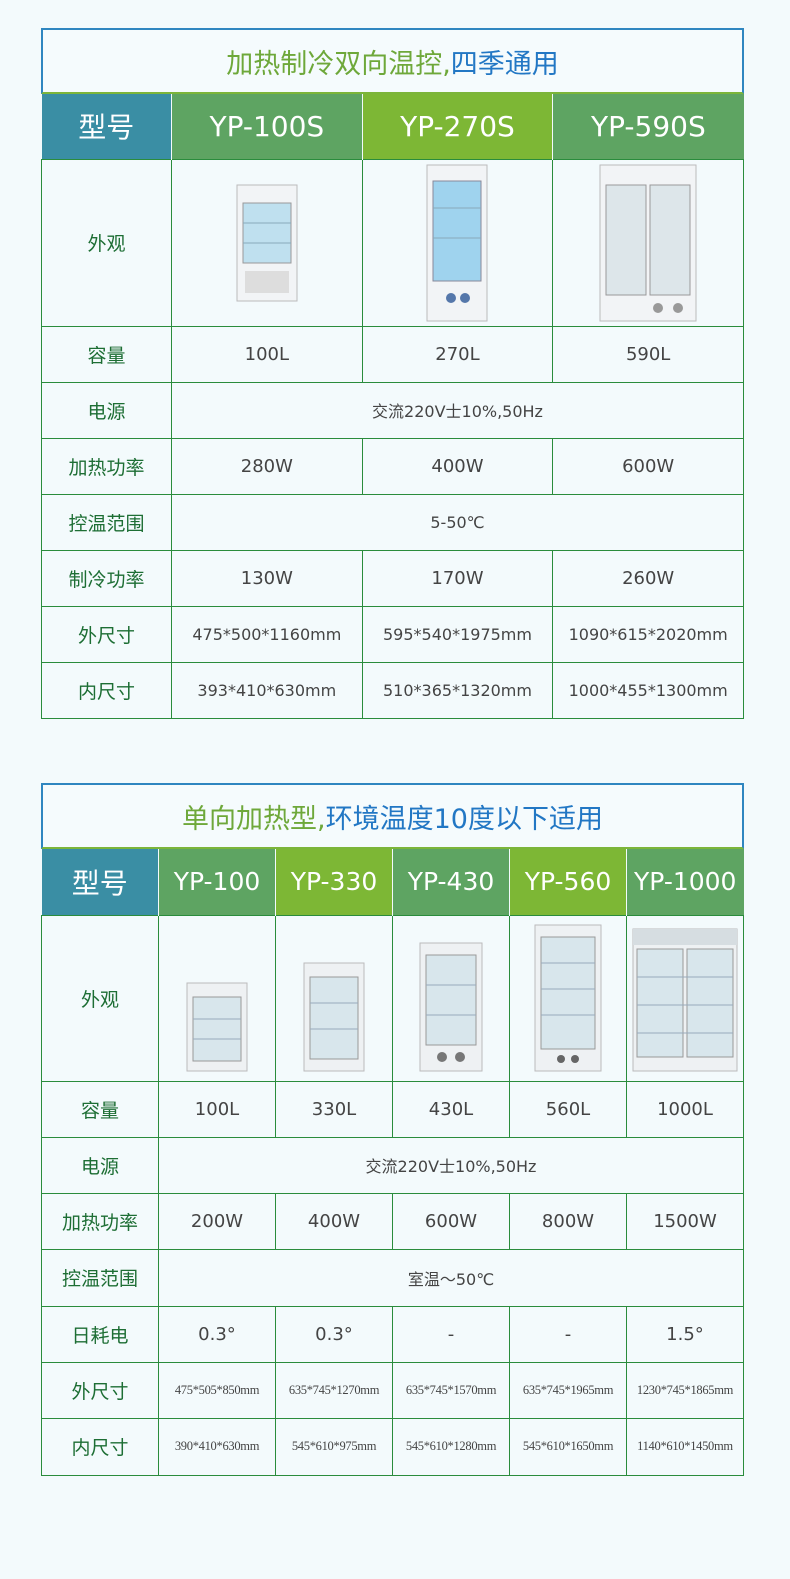  I want to click on cooling-power-row: 制冷功率 130W 170W 260W, so click(392, 578).